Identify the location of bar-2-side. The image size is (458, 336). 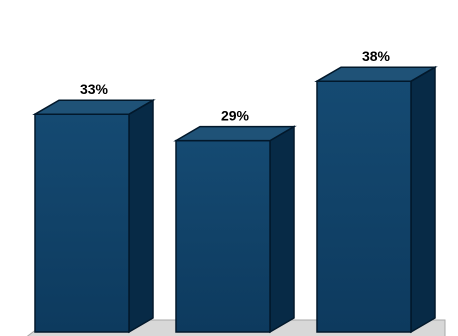
(282, 229).